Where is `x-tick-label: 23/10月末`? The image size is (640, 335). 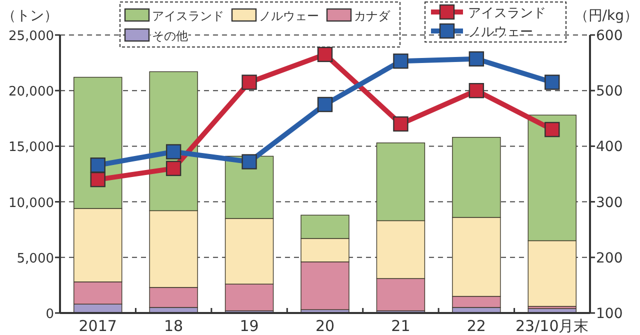 x-tick-label: 23/10月末 is located at coordinates (552, 326).